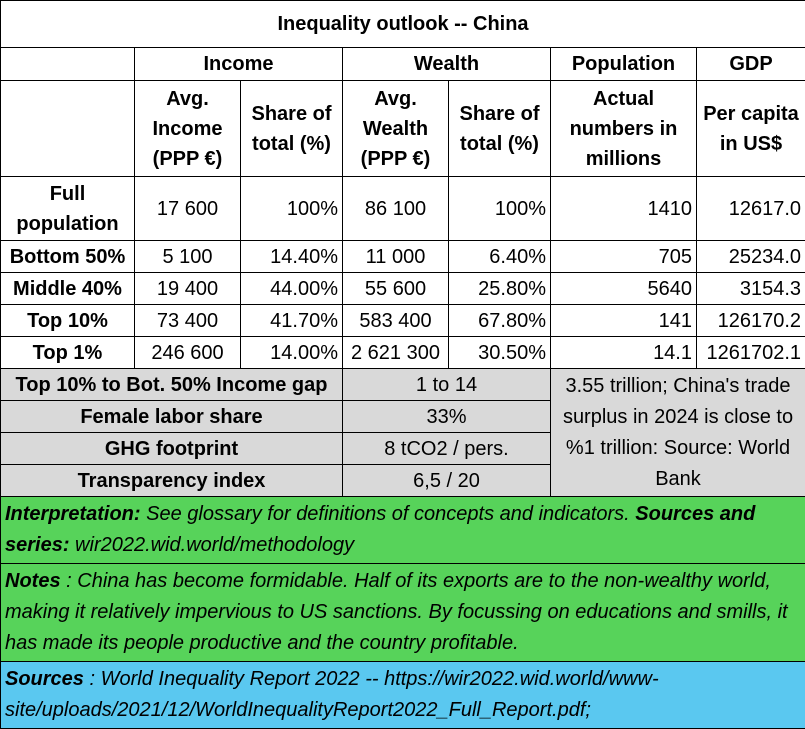 Image resolution: width=805 pixels, height=729 pixels. What do you see at coordinates (447, 385) in the screenshot?
I see `indicator-value: 1 to 14` at bounding box center [447, 385].